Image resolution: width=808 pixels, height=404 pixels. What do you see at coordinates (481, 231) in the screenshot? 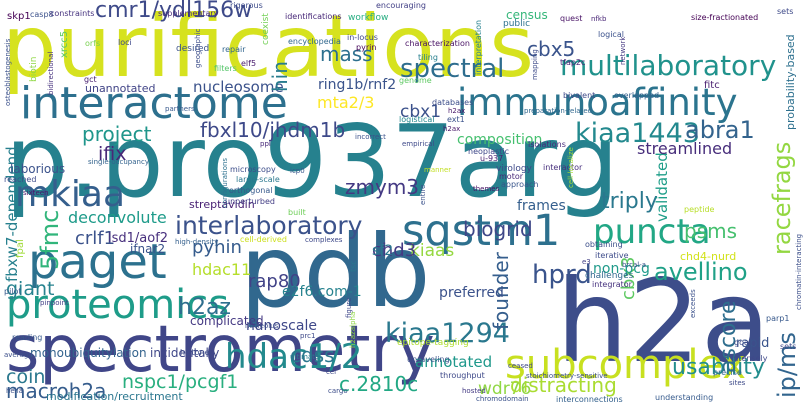
I see `word: sqstm1` at bounding box center [481, 231].